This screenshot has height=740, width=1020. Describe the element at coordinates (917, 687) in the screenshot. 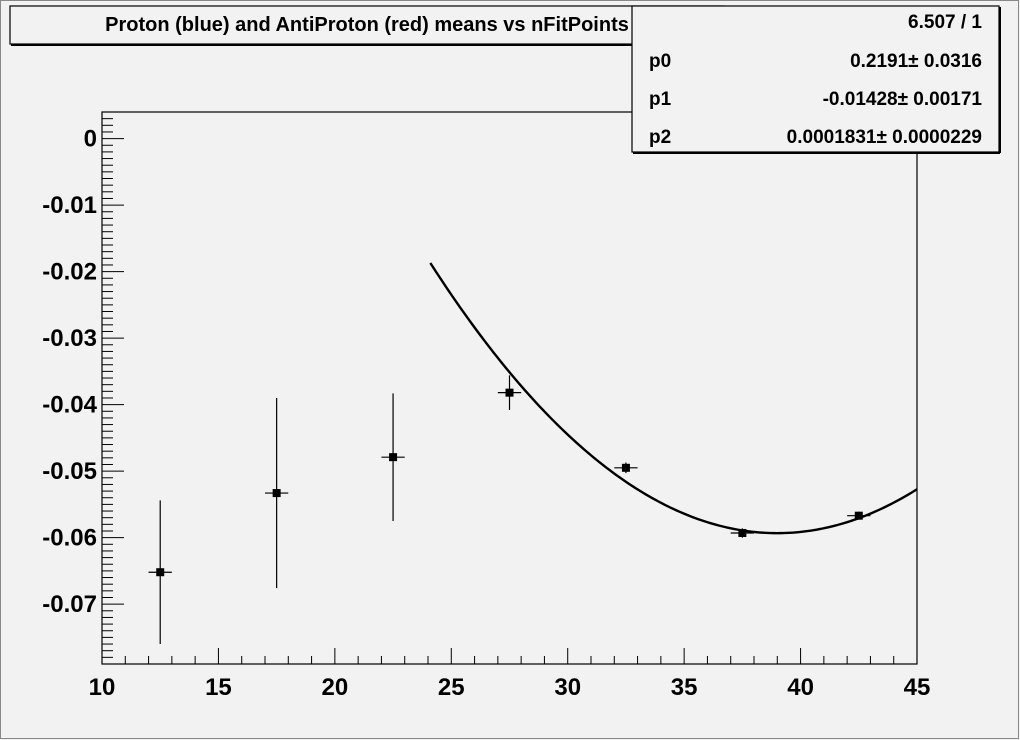

I see `x-tick-label: 45` at that location.